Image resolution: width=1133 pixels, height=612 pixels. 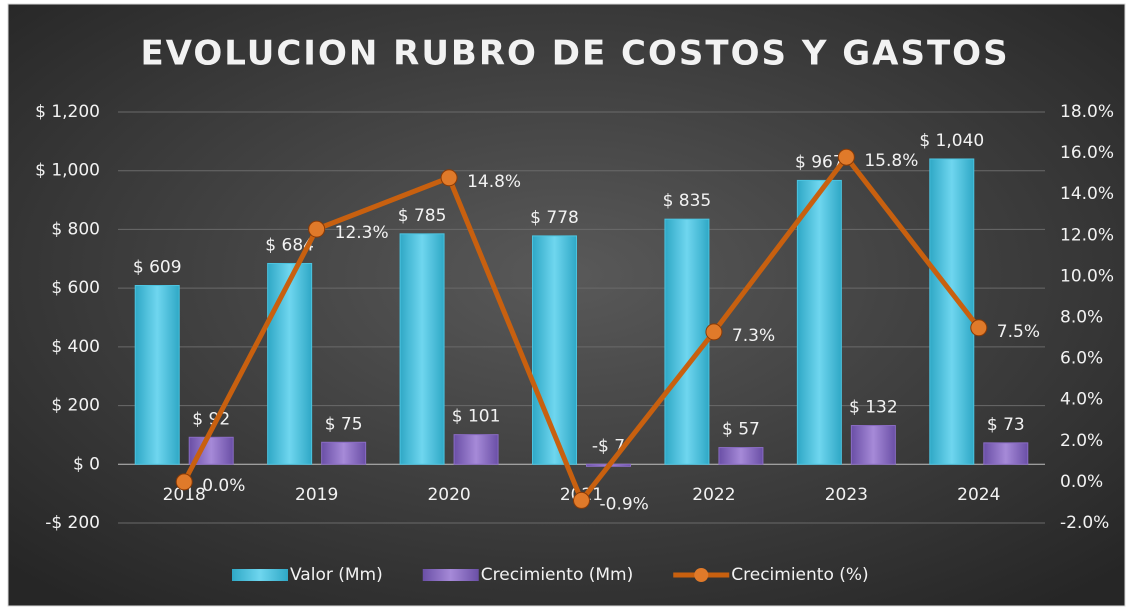 What do you see at coordinates (978, 495) in the screenshot?
I see `x-tick-label: 2024` at bounding box center [978, 495].